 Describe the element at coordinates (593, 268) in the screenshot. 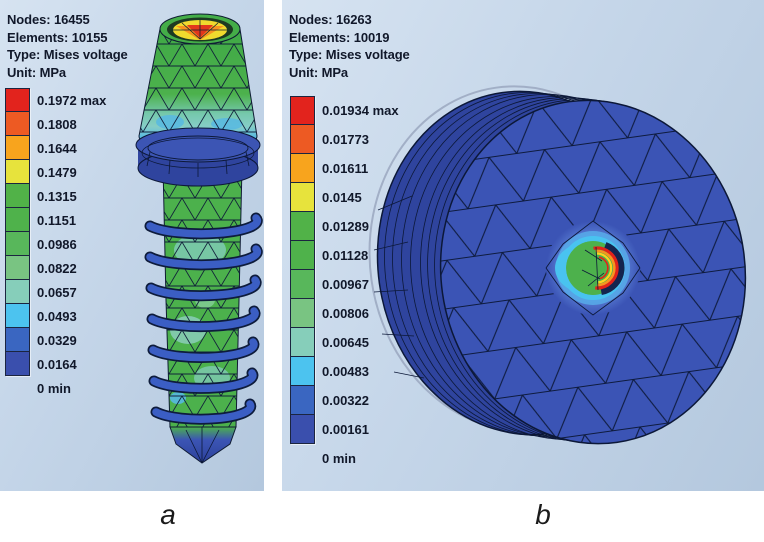

I see `stress-concentration` at that location.